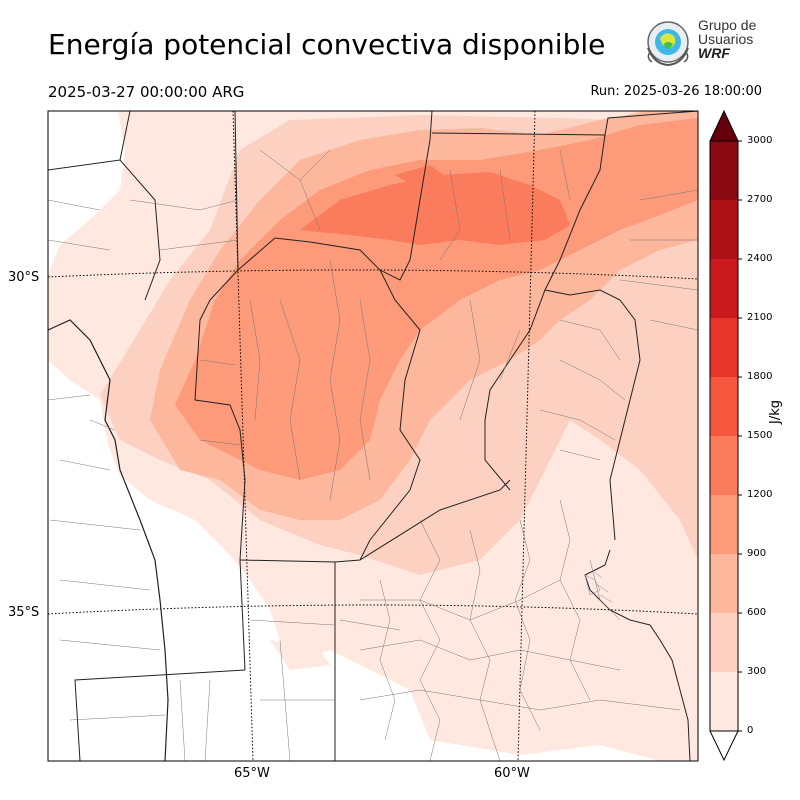  What do you see at coordinates (512, 773) in the screenshot?
I see `lon-label-60w: 60°W` at bounding box center [512, 773].